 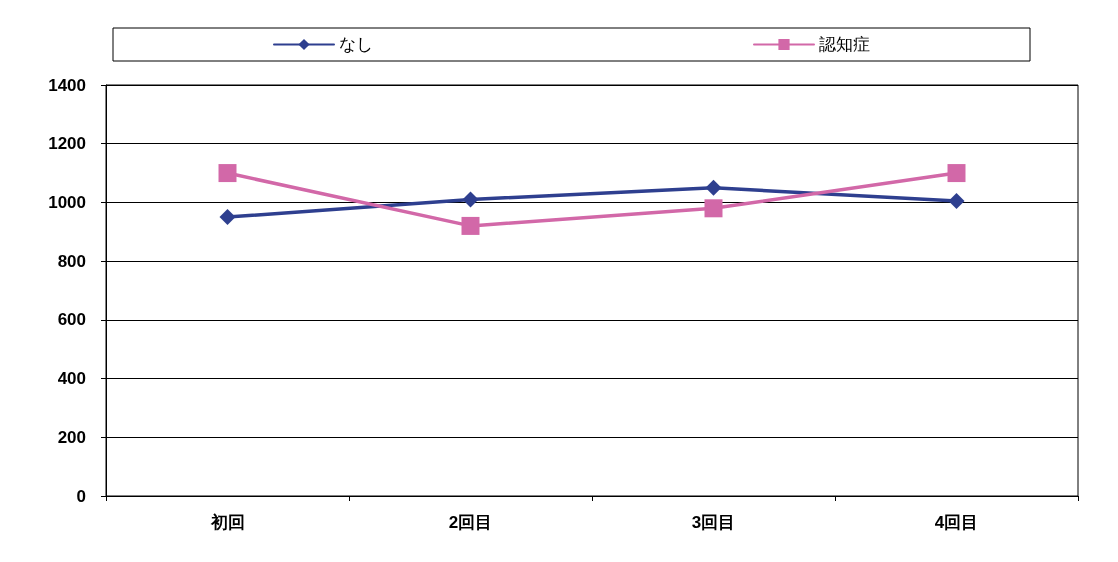 What do you see at coordinates (844, 44) in the screenshot?
I see `legend-label: 認知症` at bounding box center [844, 44].